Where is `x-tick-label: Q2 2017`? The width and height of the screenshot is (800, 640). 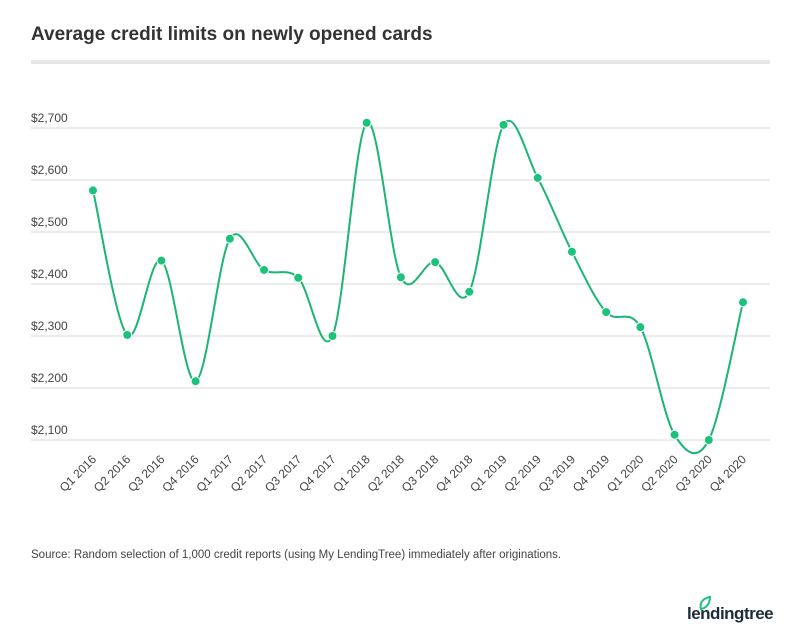 x-tick-label: Q2 2017 is located at coordinates (249, 473).